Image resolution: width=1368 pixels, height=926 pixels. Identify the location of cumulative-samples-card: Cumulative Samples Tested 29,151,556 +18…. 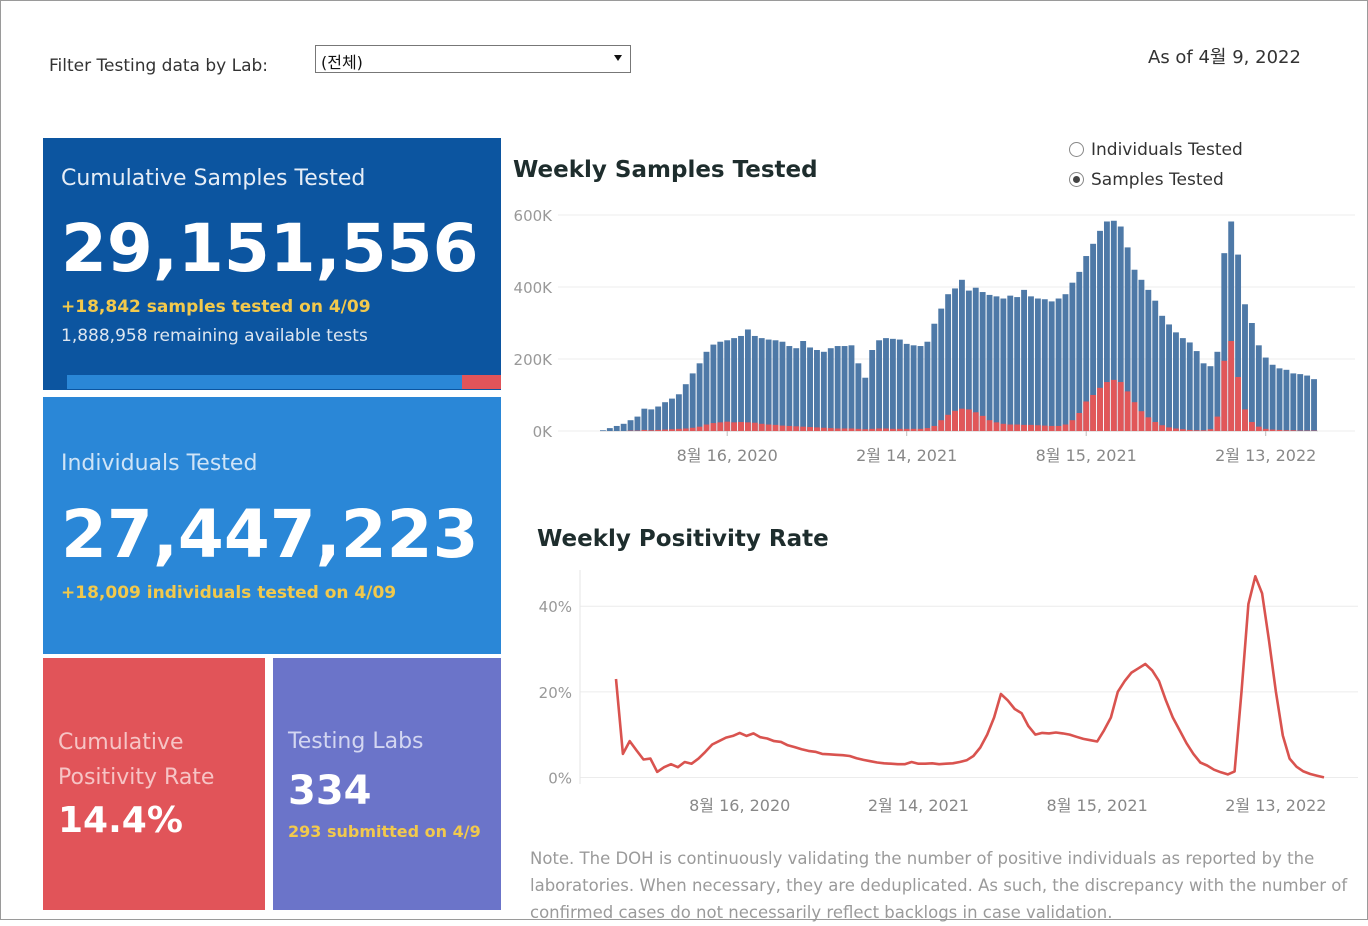
(272, 264).